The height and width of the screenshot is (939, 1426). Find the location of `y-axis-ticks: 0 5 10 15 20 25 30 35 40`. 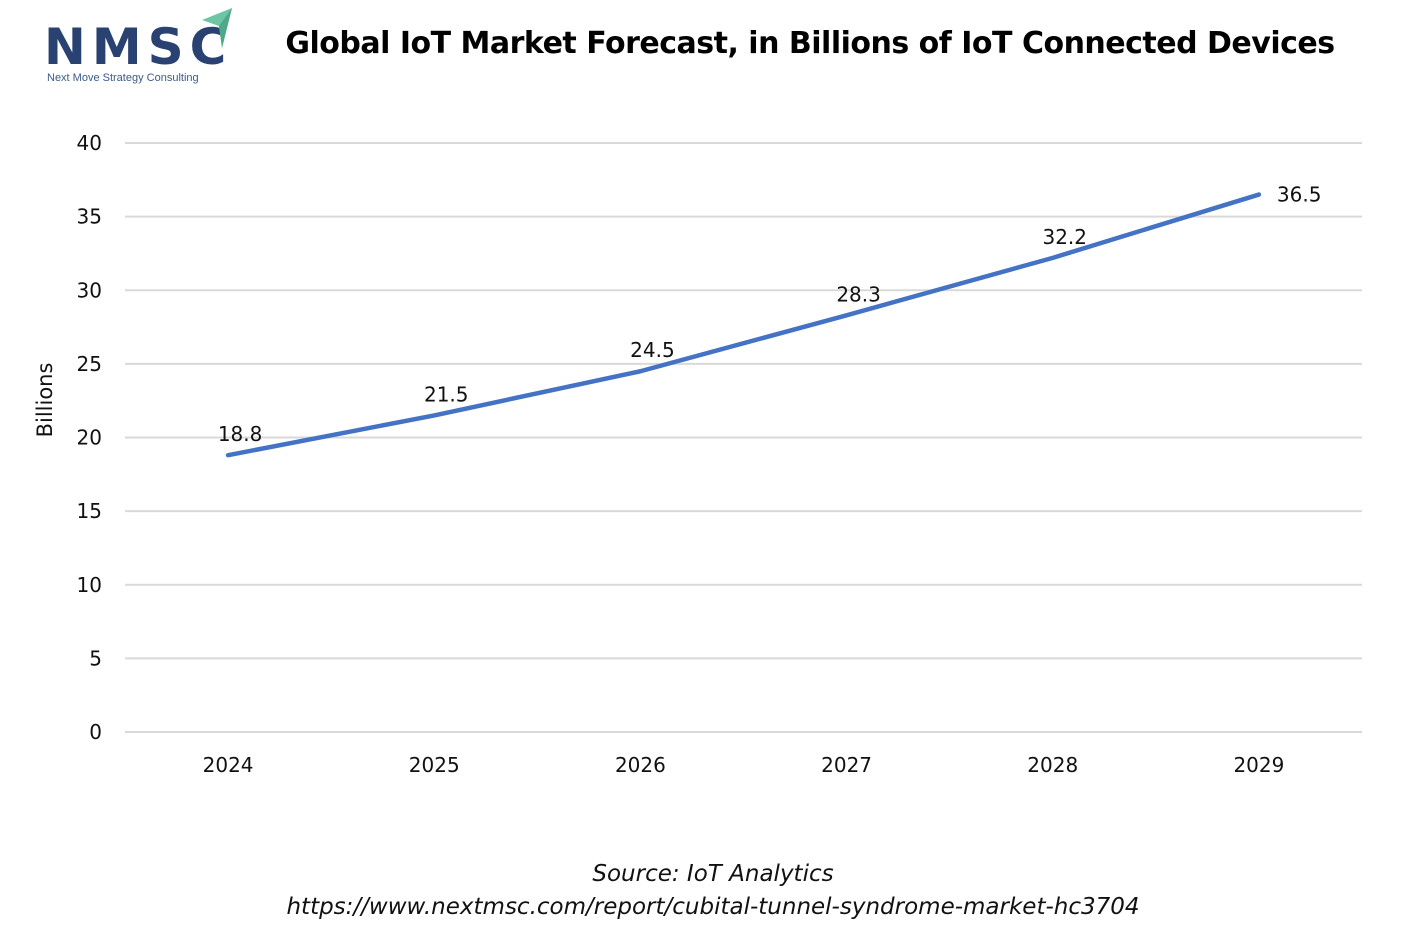

y-axis-ticks: 0 5 10 15 20 25 30 35 40 is located at coordinates (89, 437).